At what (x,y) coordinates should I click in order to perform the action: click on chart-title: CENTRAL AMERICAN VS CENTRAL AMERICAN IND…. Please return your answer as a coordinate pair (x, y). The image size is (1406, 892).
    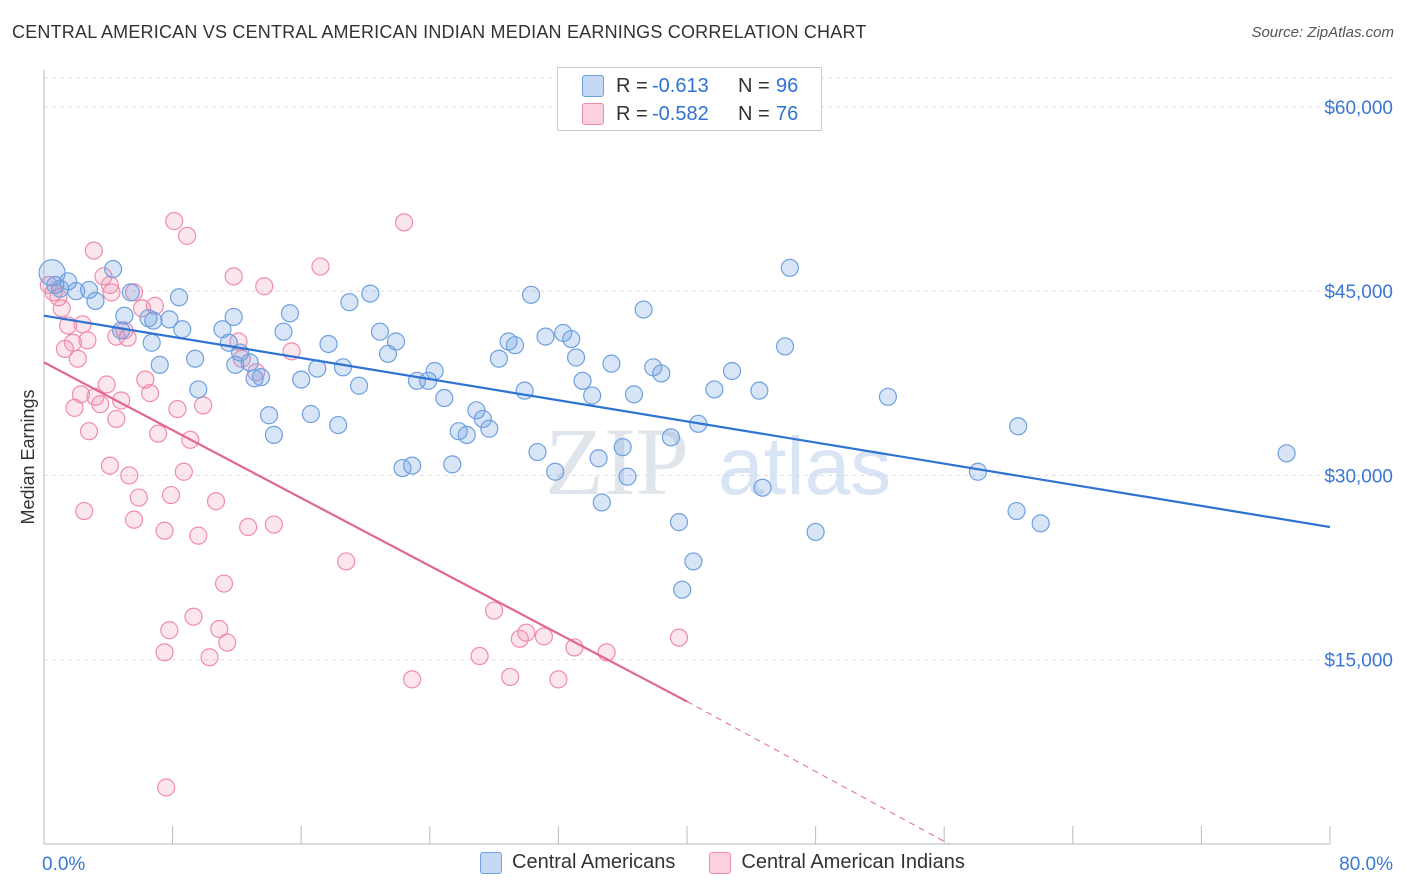
    Looking at the image, I should click on (439, 32).